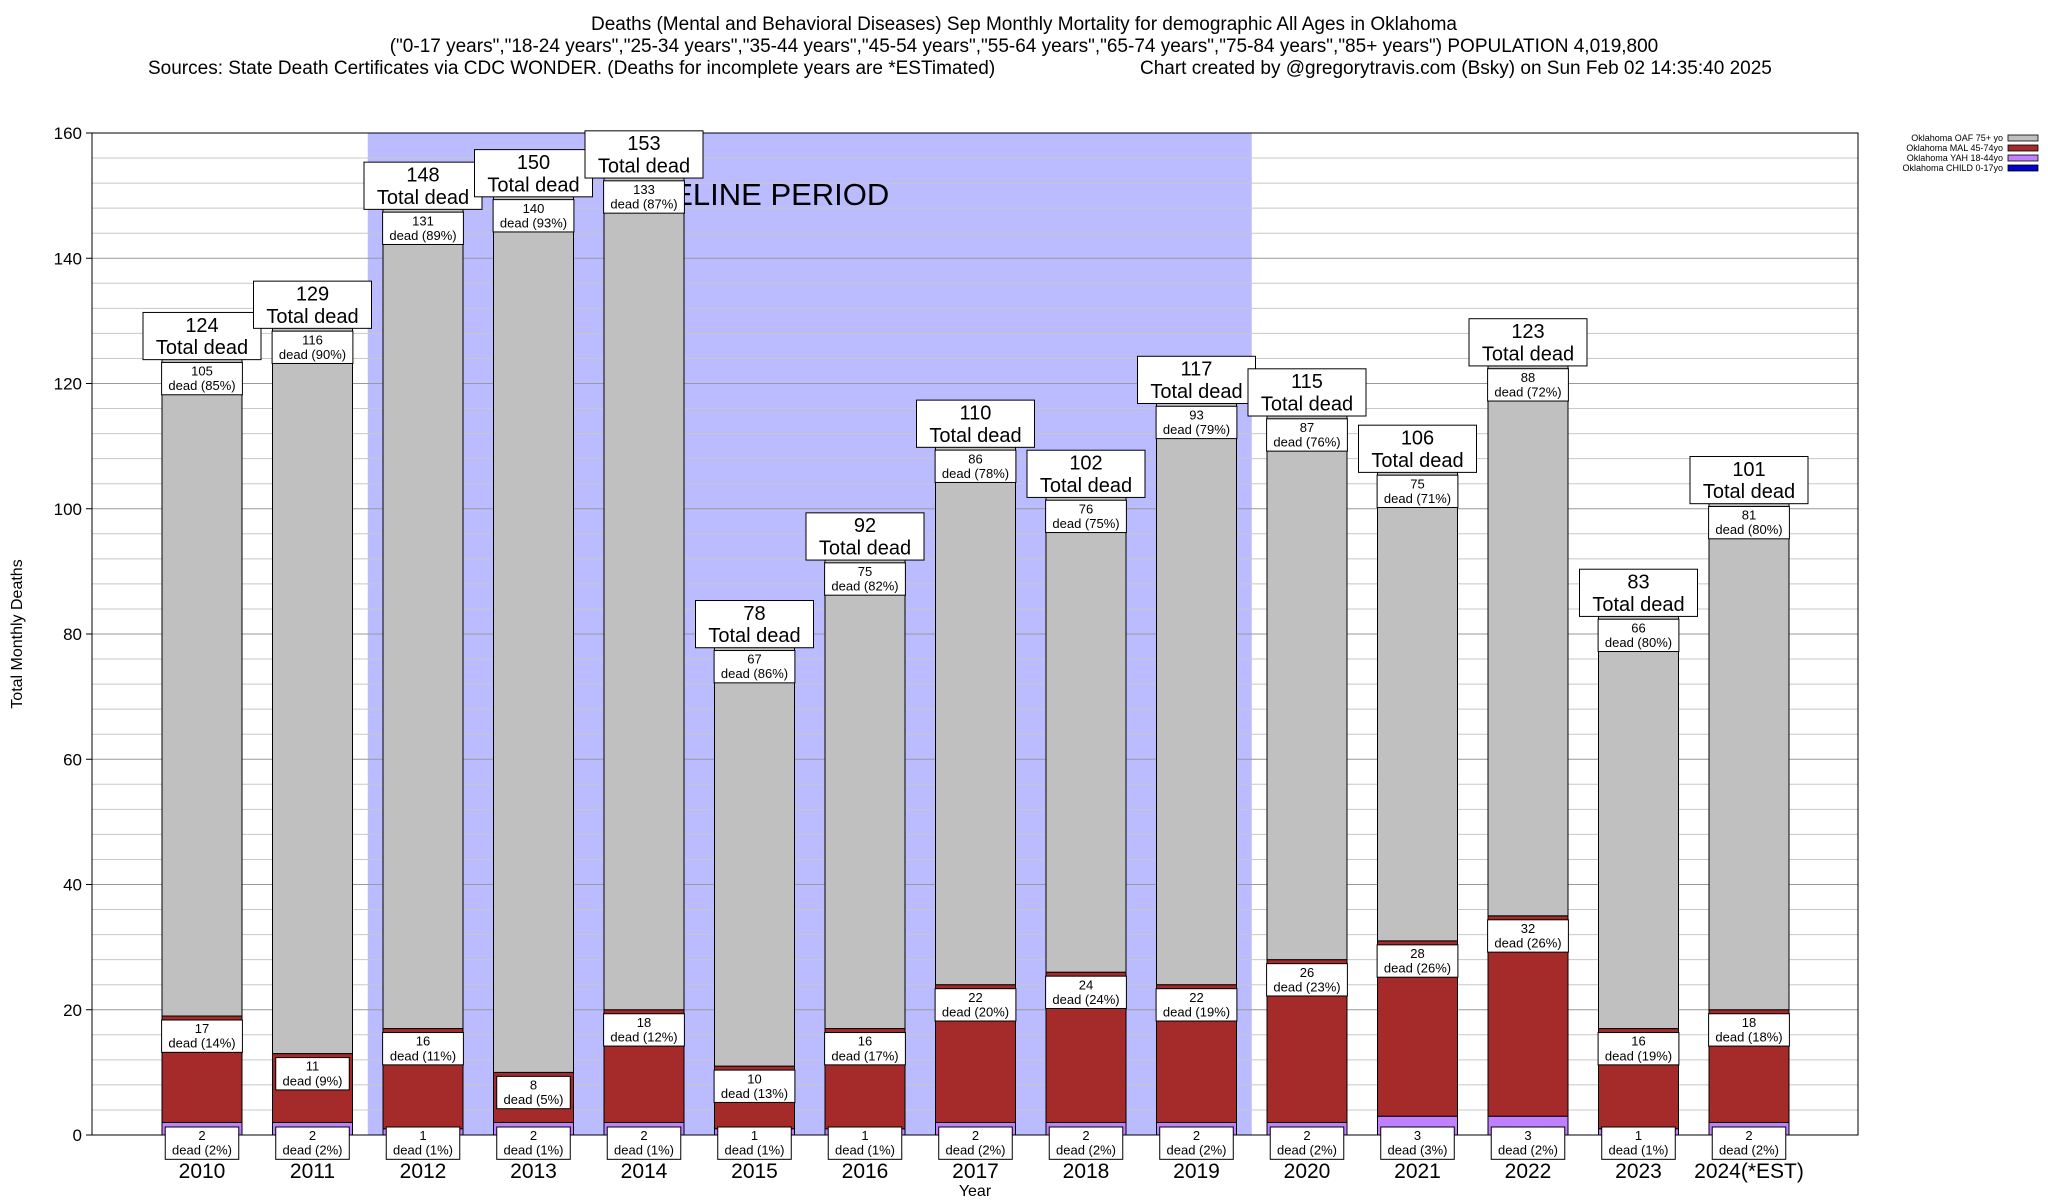 The width and height of the screenshot is (2048, 1200). Describe the element at coordinates (644, 1171) in the screenshot. I see `x-tick-label: 2014` at that location.